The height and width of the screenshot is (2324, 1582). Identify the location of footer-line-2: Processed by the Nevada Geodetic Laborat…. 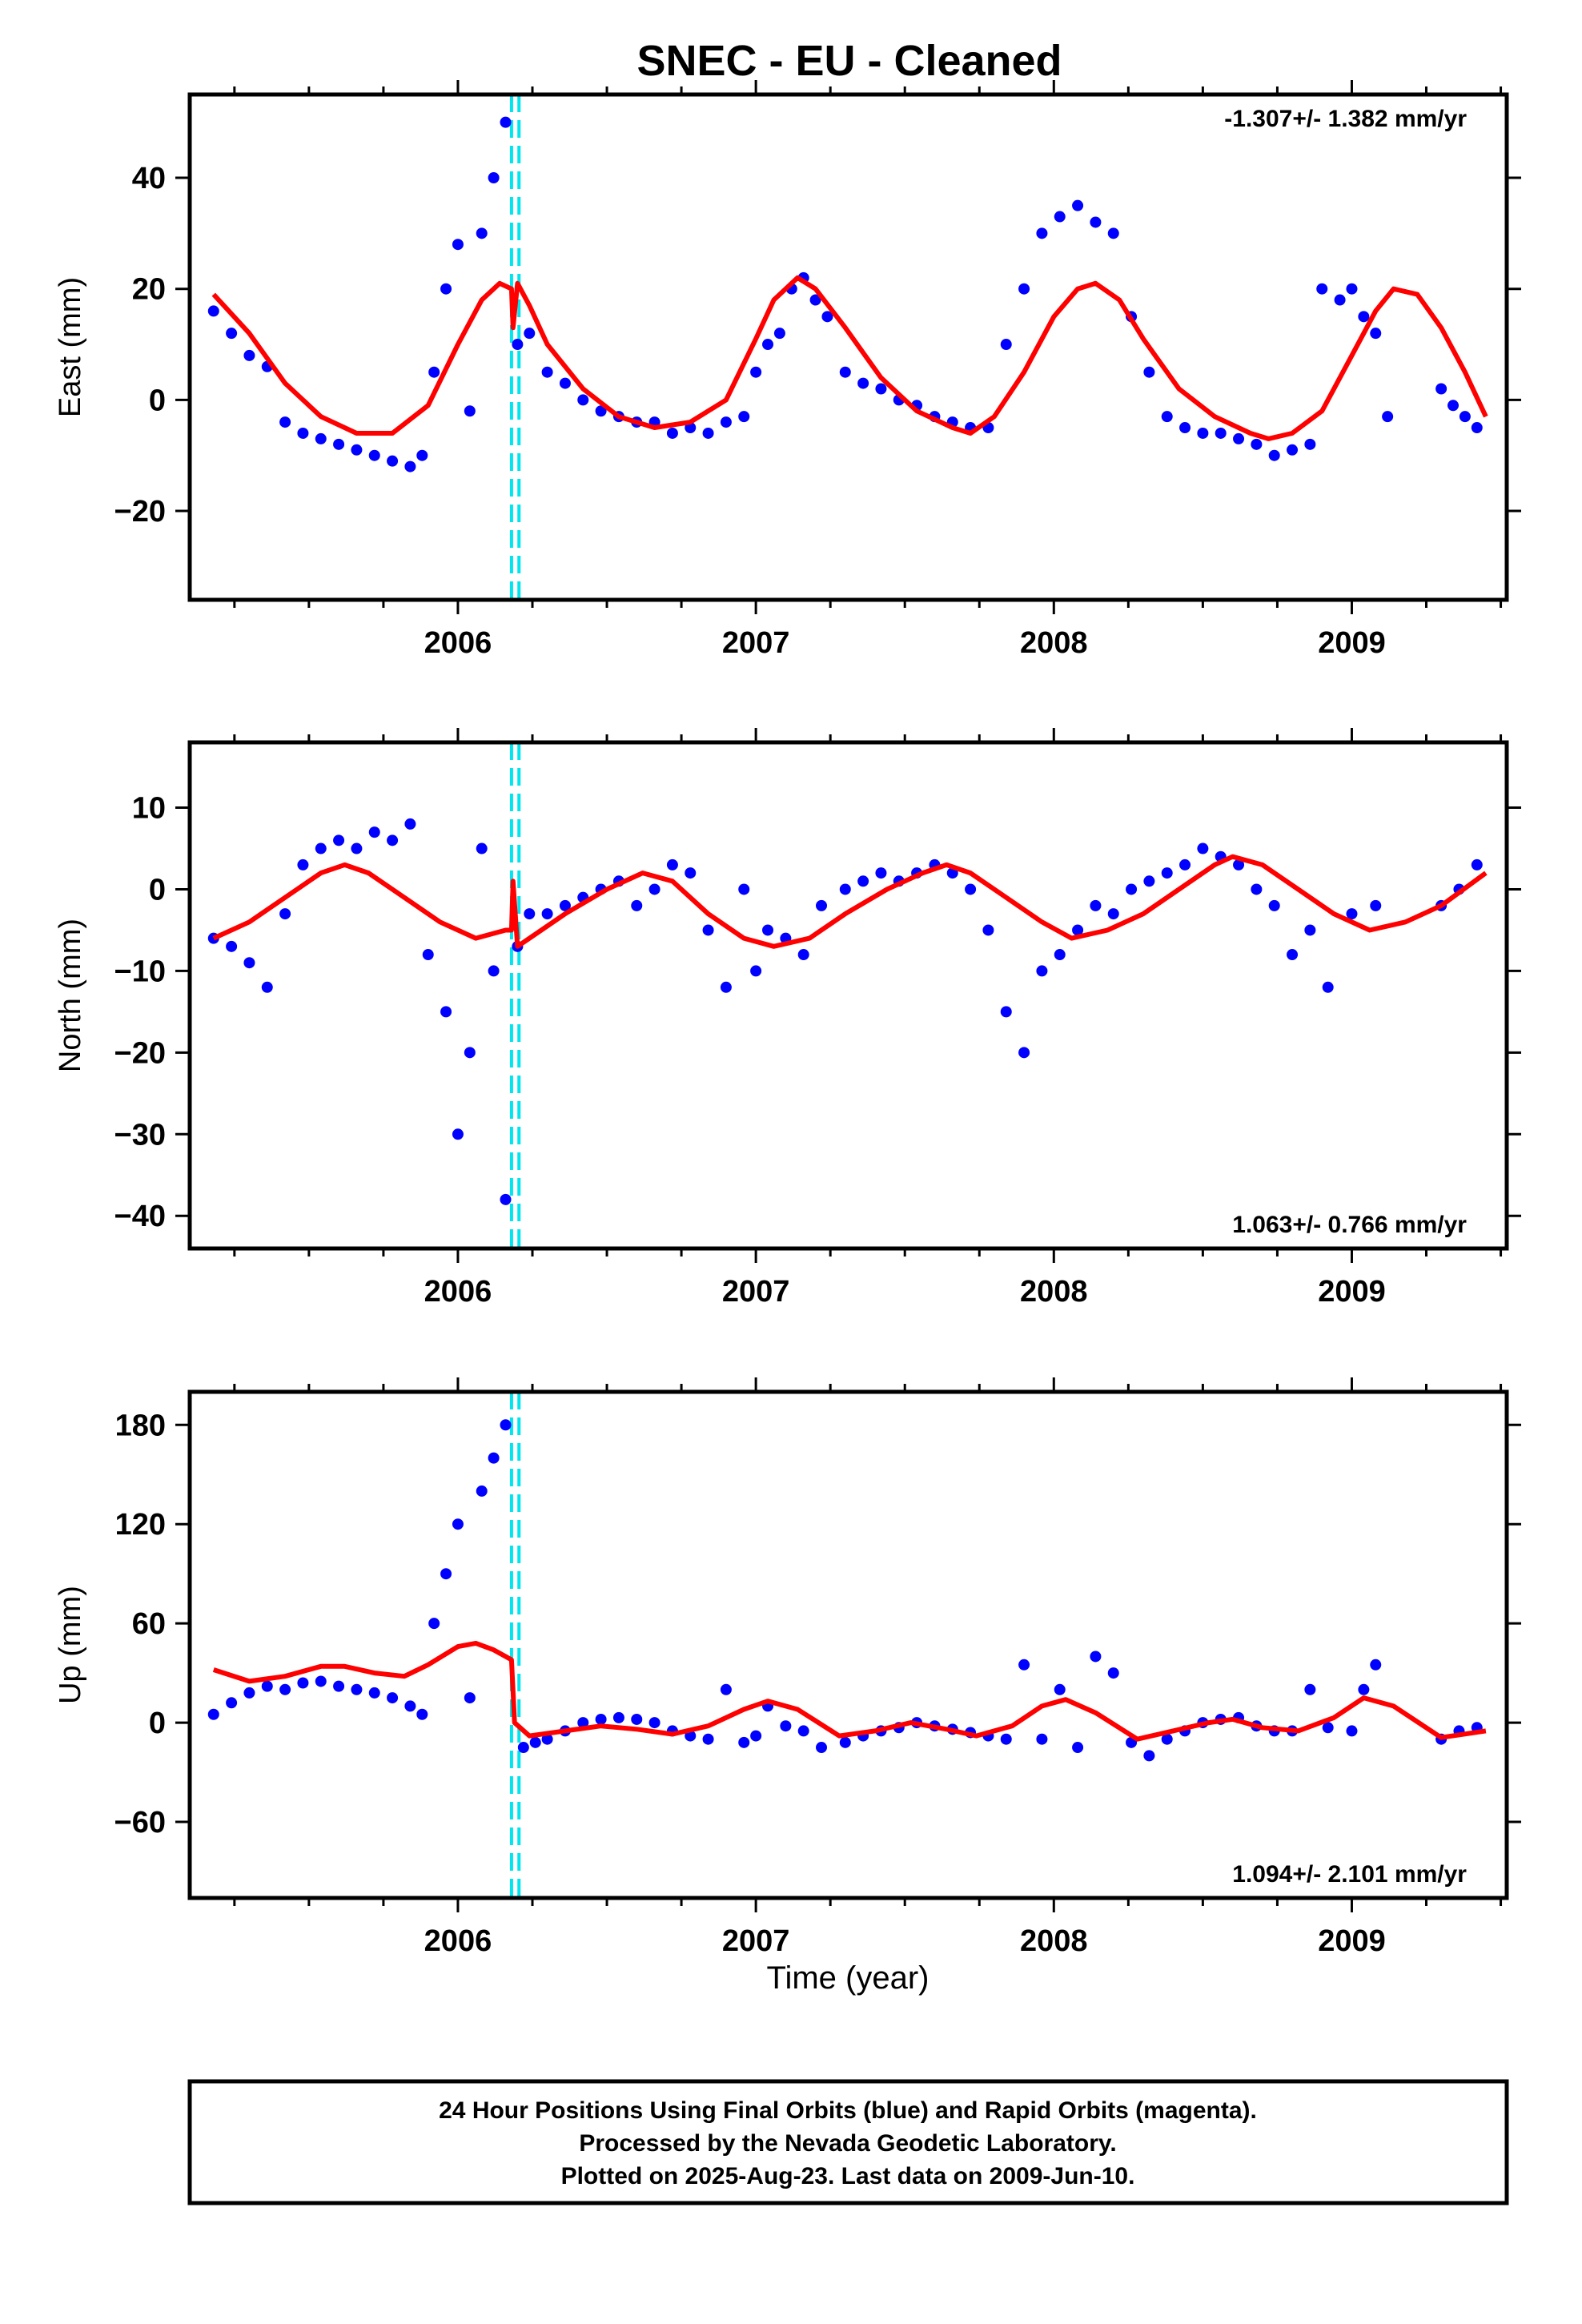
(847, 2143).